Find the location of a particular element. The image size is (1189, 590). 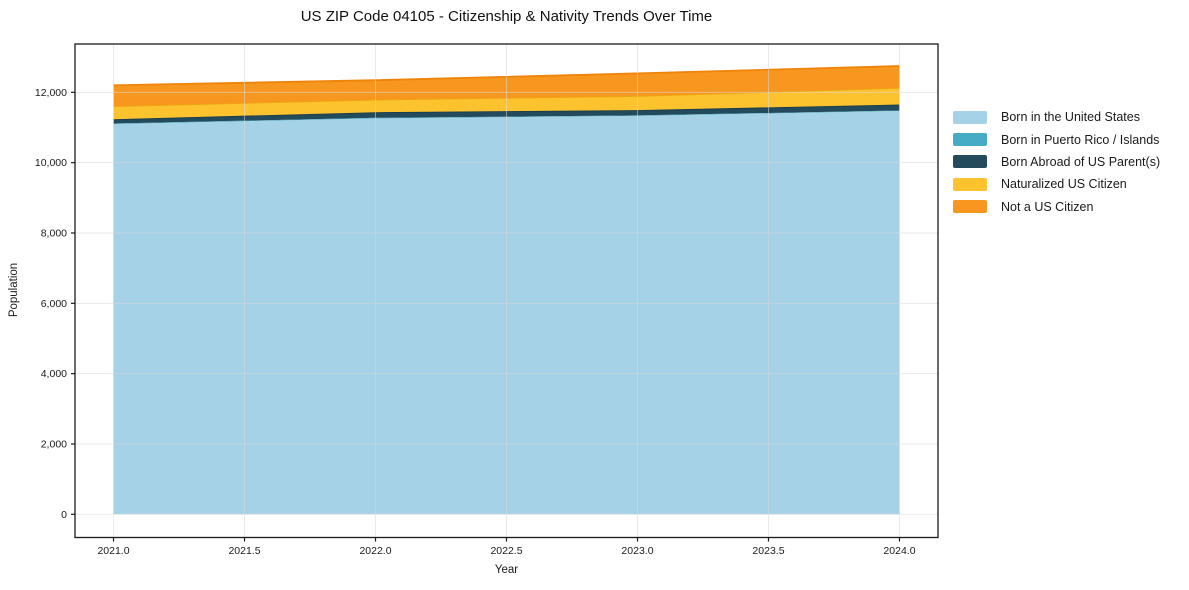

legend-item-born-us: Born in the United States is located at coordinates (1056, 117).